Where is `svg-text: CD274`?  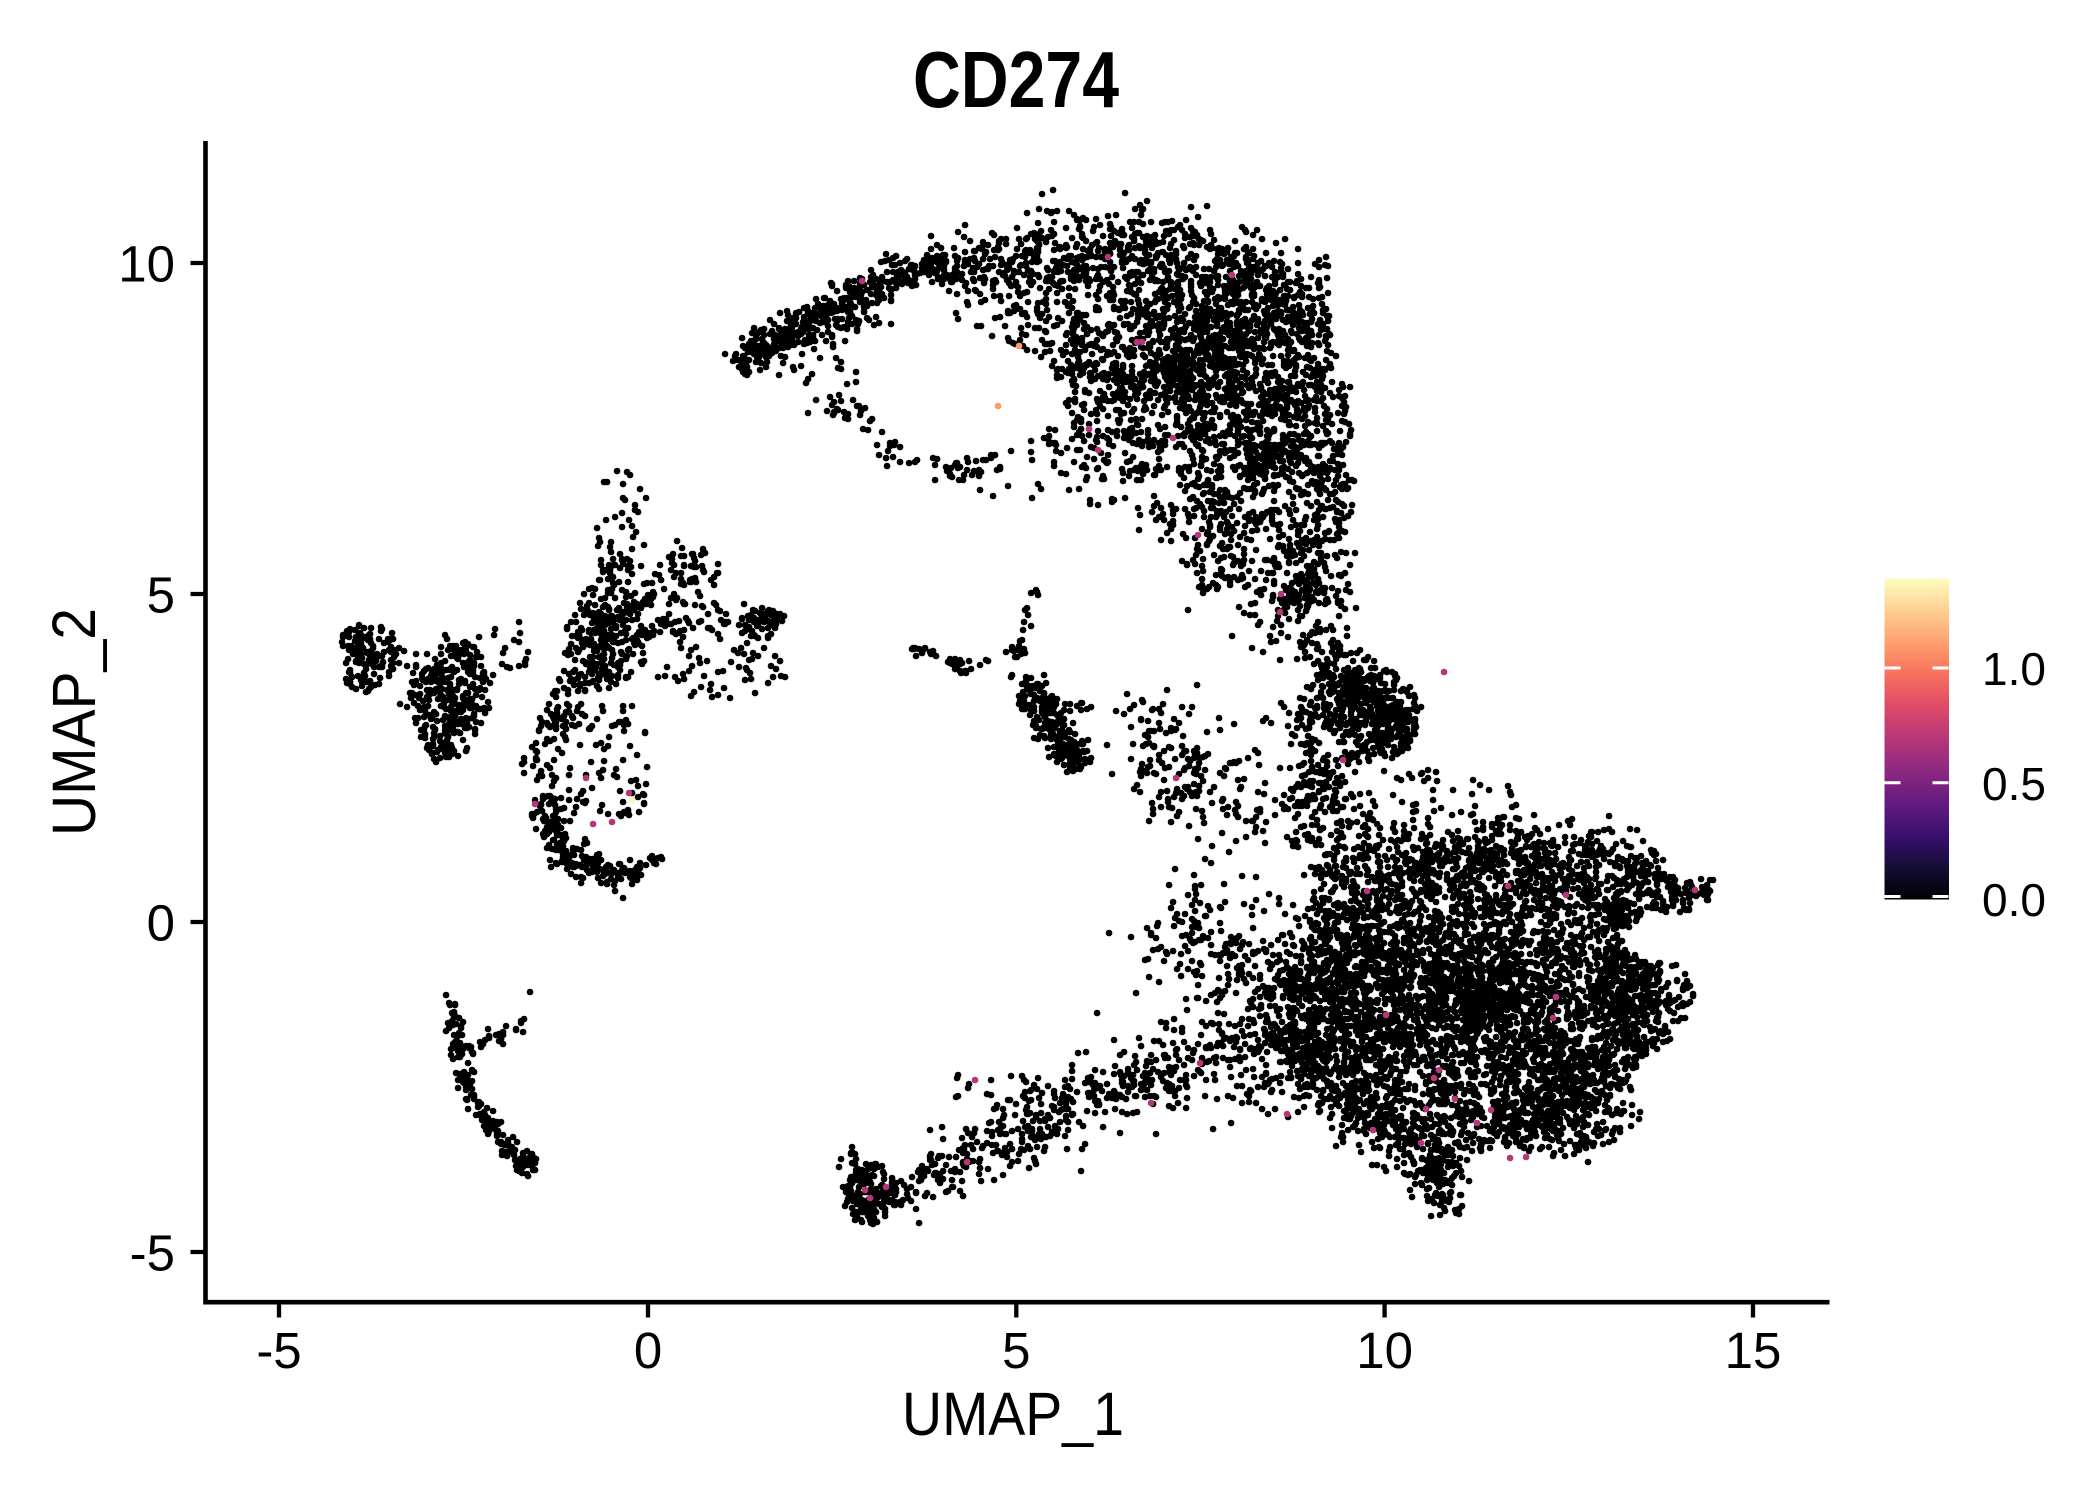 svg-text: CD274 is located at coordinates (1016, 79).